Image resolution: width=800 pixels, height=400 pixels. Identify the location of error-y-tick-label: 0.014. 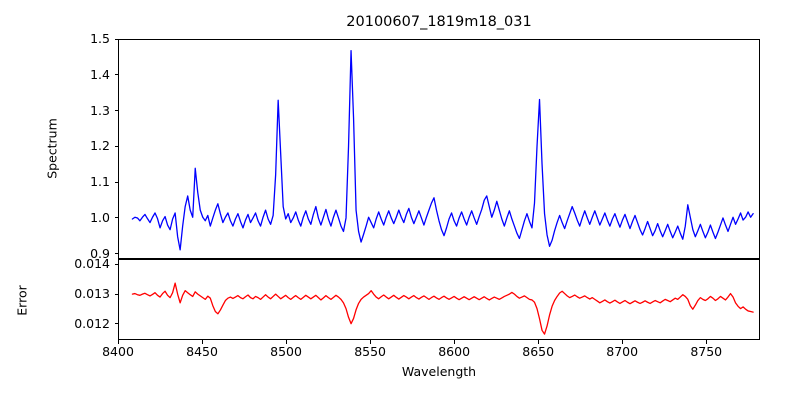
(92, 264).